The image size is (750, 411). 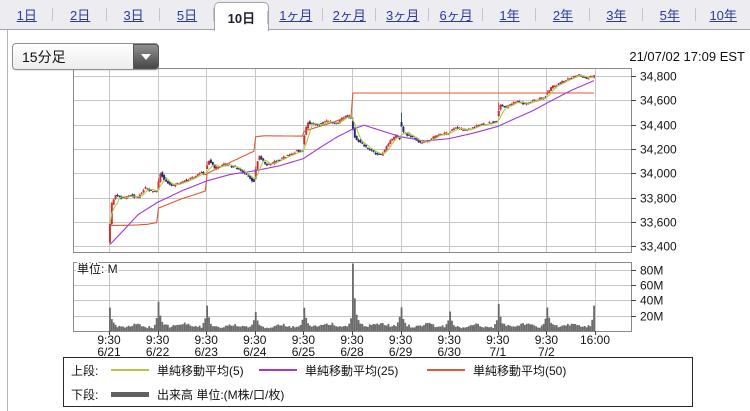 What do you see at coordinates (304, 352) in the screenshot?
I see `svg-text: 6/25` at bounding box center [304, 352].